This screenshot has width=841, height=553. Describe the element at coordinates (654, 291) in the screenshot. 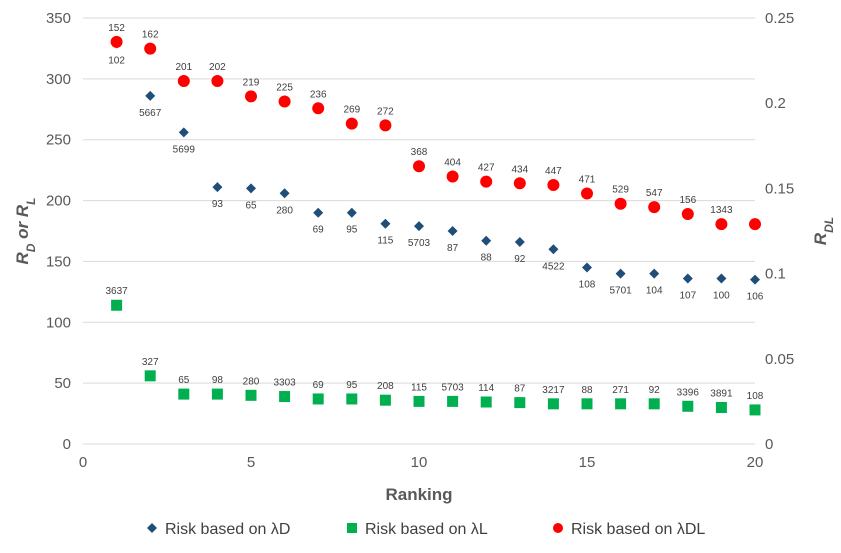

I see `point-label: 104` at that location.